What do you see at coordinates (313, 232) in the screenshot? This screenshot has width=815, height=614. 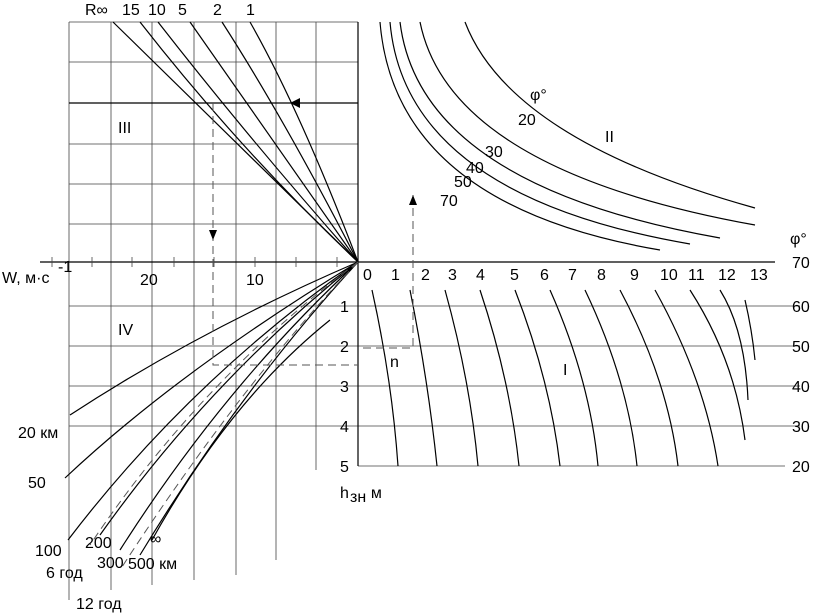 I see `guides` at bounding box center [313, 232].